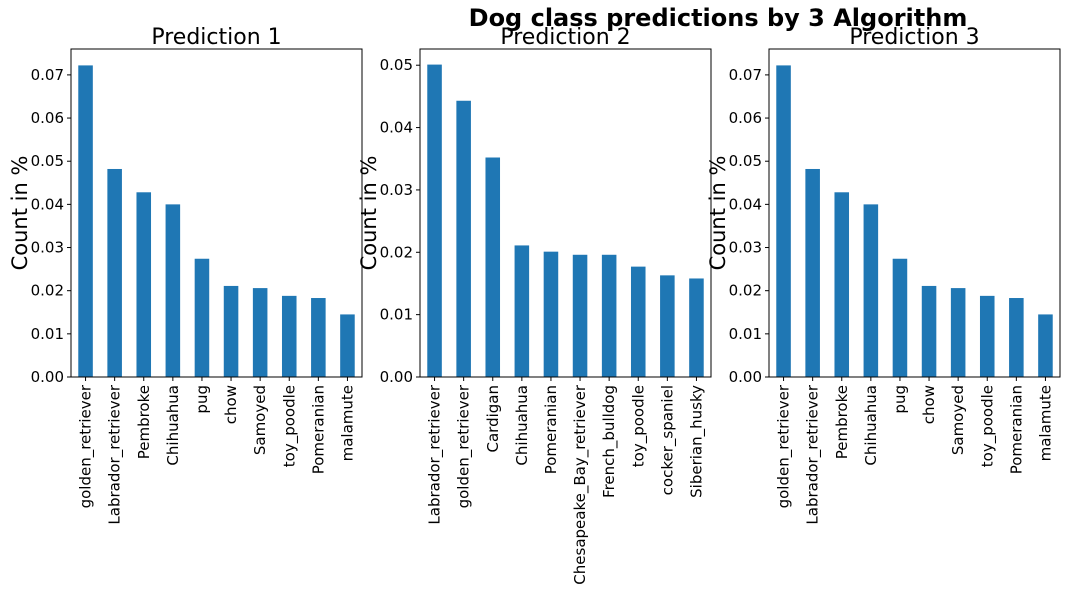  Describe the element at coordinates (609, 315) in the screenshot. I see `bar-french-bulldog` at that location.